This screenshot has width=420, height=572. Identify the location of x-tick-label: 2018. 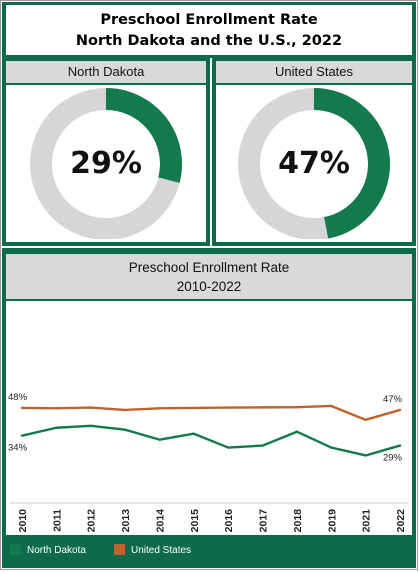
(298, 521).